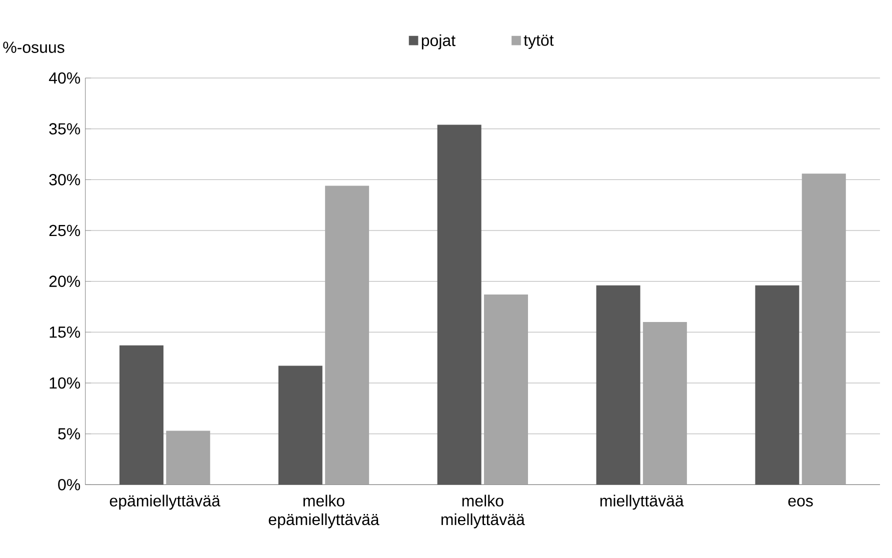  What do you see at coordinates (65, 383) in the screenshot?
I see `y-tick-label: 10%` at bounding box center [65, 383].